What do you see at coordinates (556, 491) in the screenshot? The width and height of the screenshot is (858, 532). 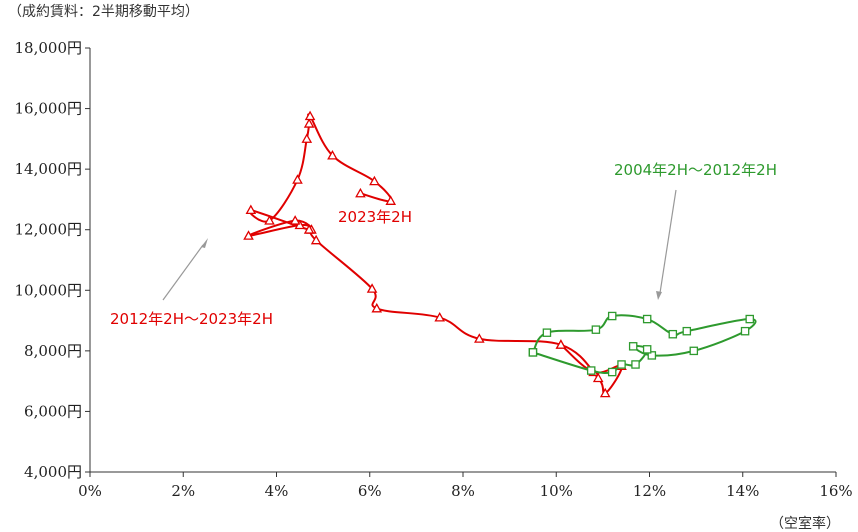 I see `x-tick-label: 10%` at bounding box center [556, 491].